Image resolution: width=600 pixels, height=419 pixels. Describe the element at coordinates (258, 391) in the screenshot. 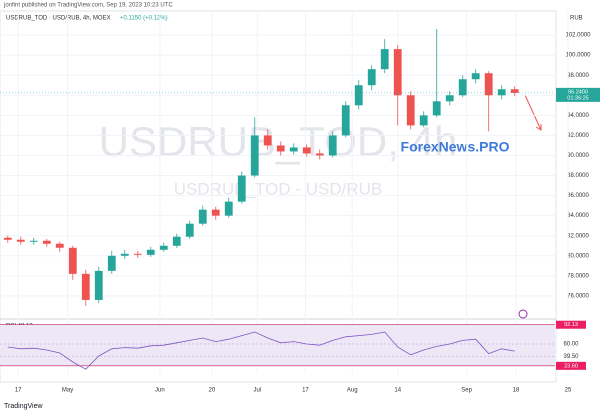

I see `x-tick-label: Jul` at that location.